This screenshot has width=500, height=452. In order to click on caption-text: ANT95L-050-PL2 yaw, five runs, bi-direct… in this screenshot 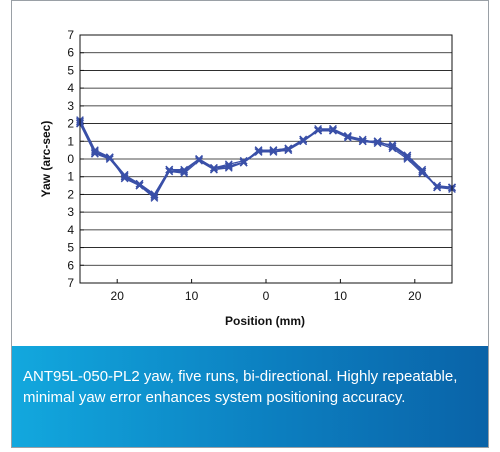, I will do `click(240, 387)`.